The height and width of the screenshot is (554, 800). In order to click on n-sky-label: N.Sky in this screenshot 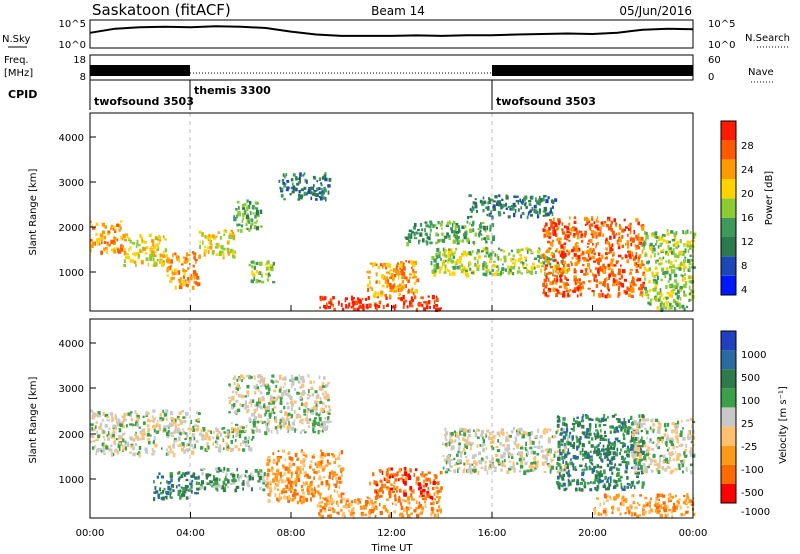, I will do `click(16, 39)`.